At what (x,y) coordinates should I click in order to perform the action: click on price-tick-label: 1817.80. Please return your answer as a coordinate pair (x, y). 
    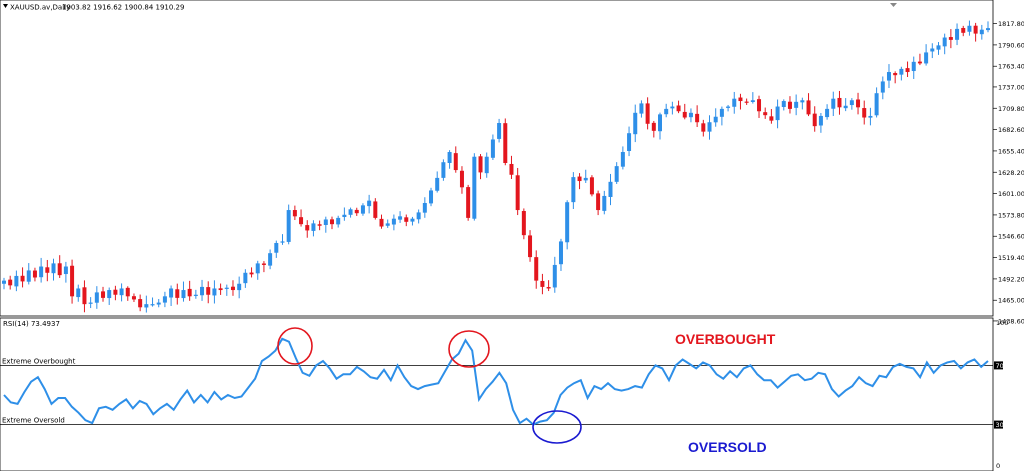
    Looking at the image, I should click on (1011, 24).